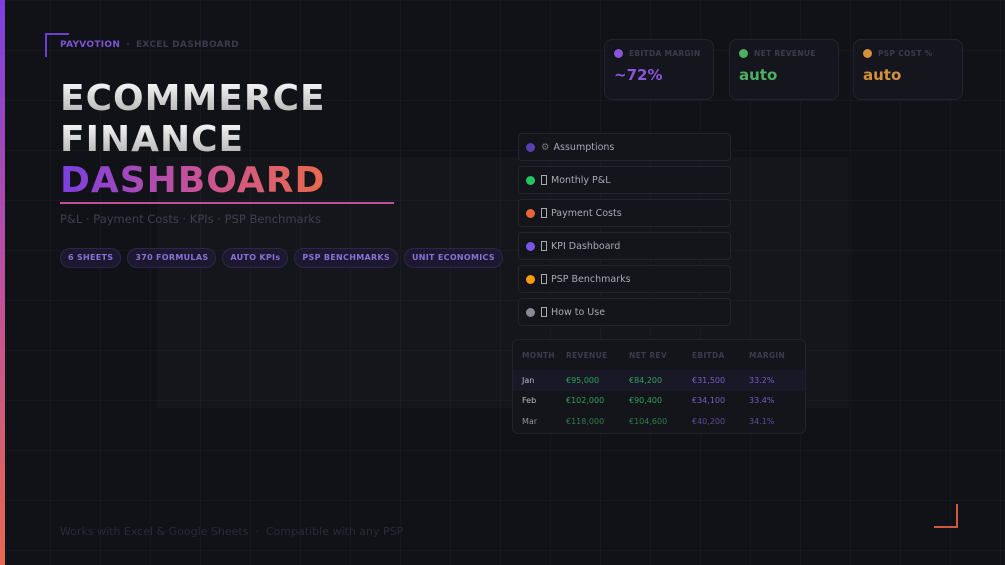 Image resolution: width=1005 pixels, height=565 pixels. I want to click on title-highlight: DASHBOARD, so click(193, 180).